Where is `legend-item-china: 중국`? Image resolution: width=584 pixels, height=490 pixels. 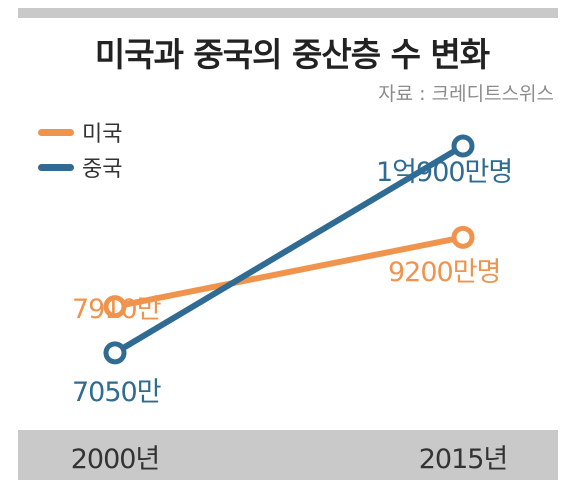 legend-item-china: 중국 is located at coordinates (80, 167).